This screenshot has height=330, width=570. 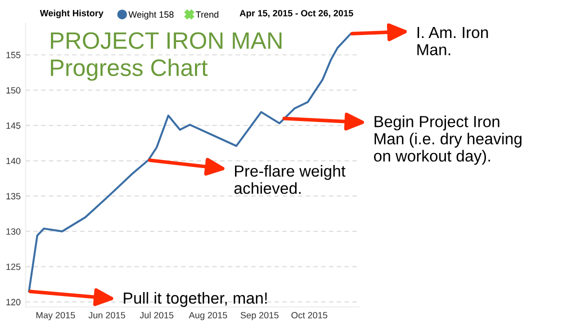 I want to click on legend-label: Weight 158, so click(x=151, y=15).